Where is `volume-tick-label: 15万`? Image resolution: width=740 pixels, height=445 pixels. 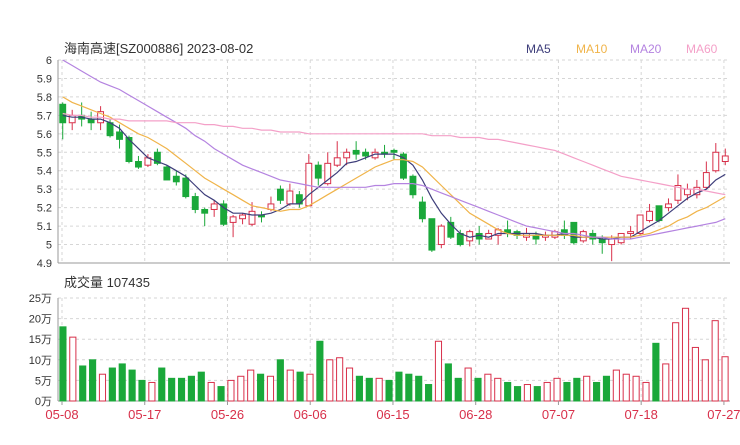 volume-tick-label: 15万 is located at coordinates (40, 340).